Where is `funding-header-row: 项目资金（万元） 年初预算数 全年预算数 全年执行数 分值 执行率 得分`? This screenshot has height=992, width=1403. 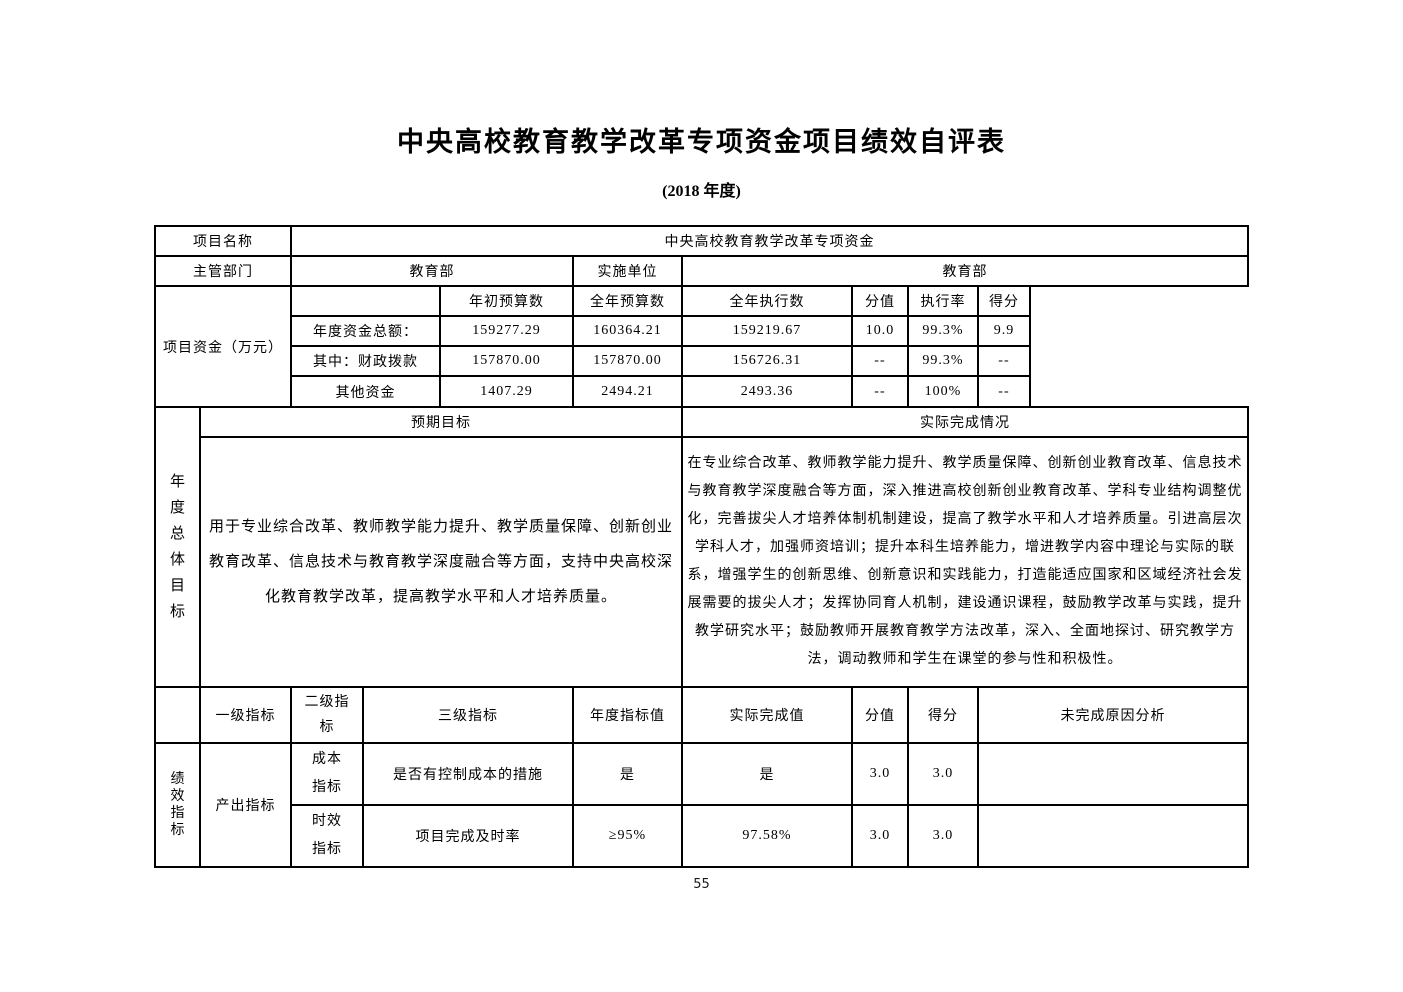 funding-header-row: 项目资金（万元） 年初预算数 全年预算数 全年执行数 分值 执行率 得分 is located at coordinates (700, 346).